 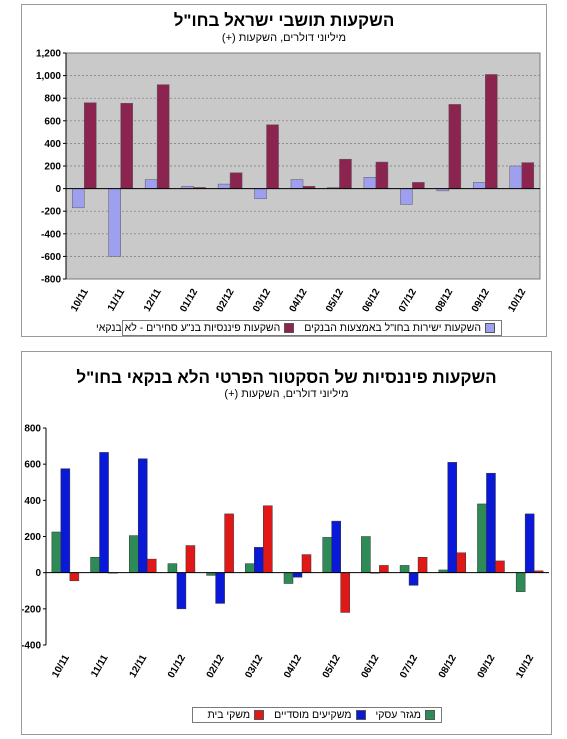 I want to click on legend-item-institutional-investors: משקיעים מוסדיים, so click(x=320, y=715).